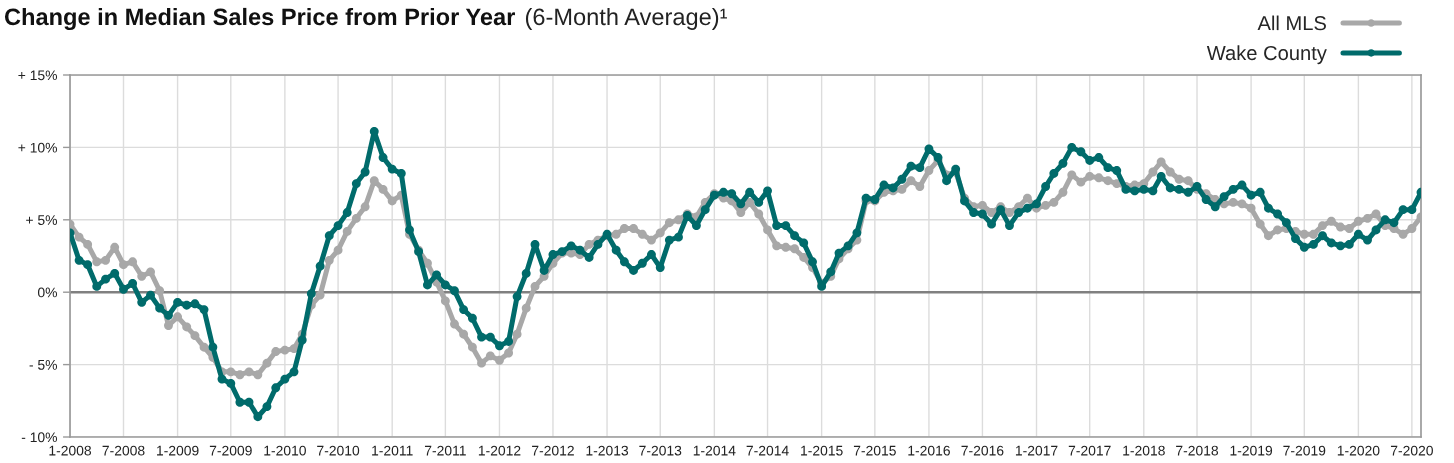 The width and height of the screenshot is (1454, 463). Describe the element at coordinates (822, 450) in the screenshot. I see `x-tick-label: 1-2015` at that location.